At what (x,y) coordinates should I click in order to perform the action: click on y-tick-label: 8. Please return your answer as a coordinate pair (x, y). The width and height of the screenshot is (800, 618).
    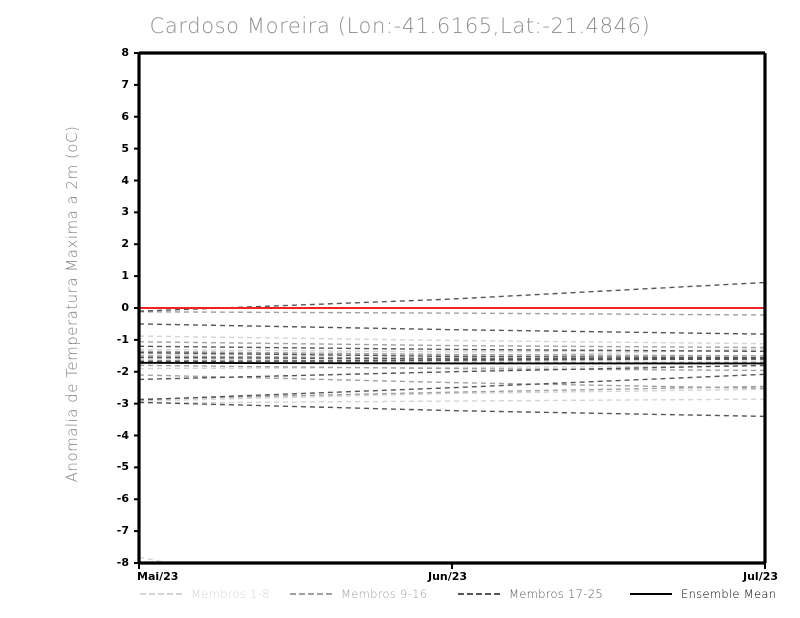
    Looking at the image, I should click on (125, 52).